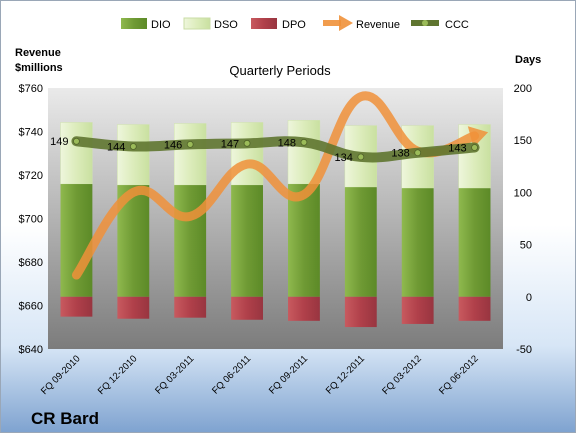 The height and width of the screenshot is (434, 576). I want to click on left-tick-label: $700, so click(31, 220).